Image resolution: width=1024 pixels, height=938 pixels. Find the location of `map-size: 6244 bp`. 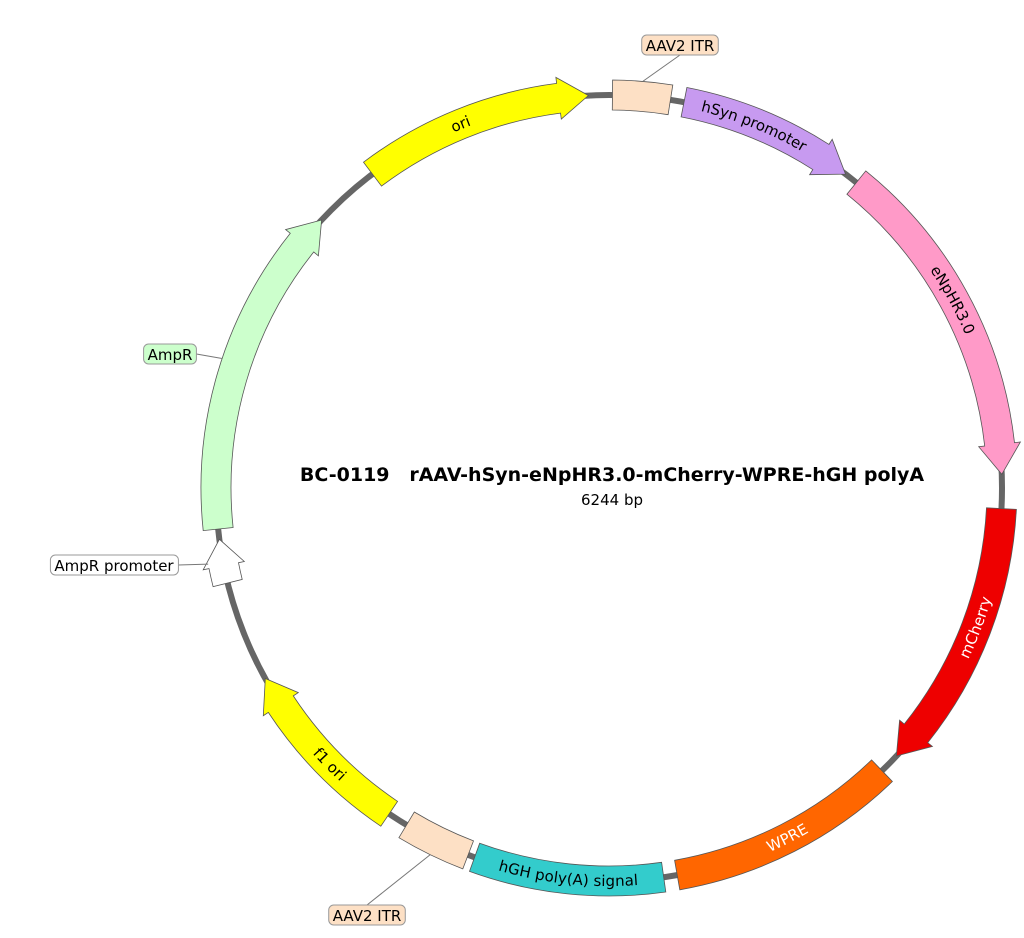

map-size: 6244 bp is located at coordinates (612, 500).